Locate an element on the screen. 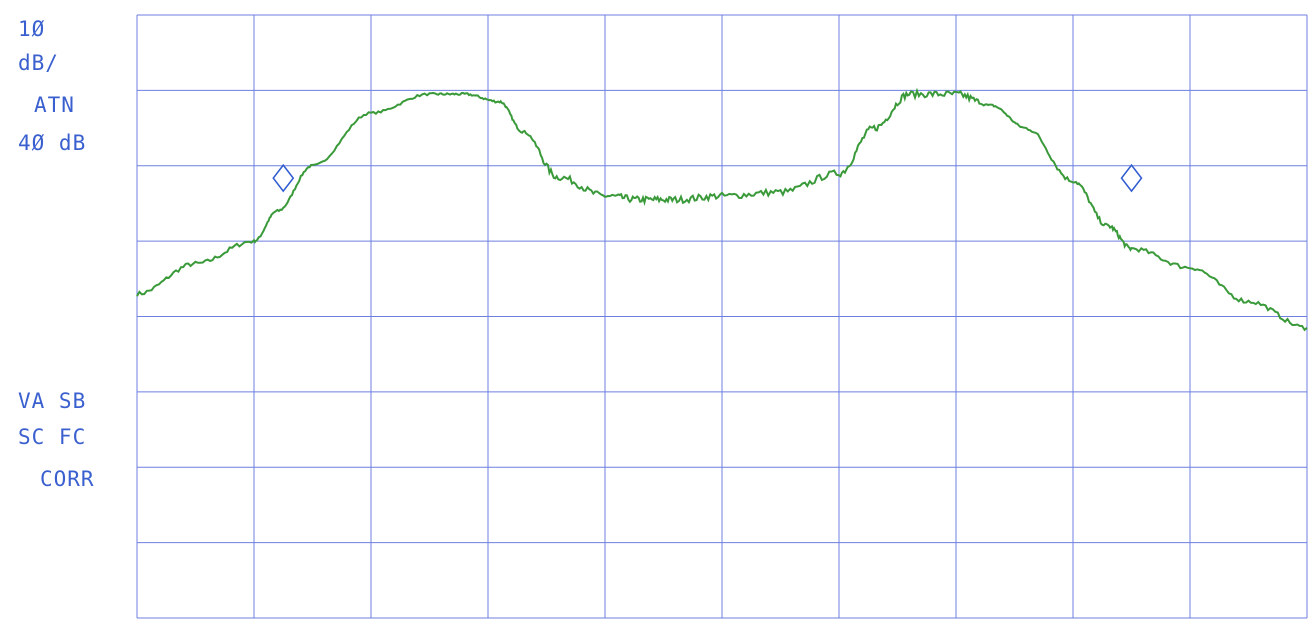 The width and height of the screenshot is (1310, 620). atn-value-label: 4Ø dB is located at coordinates (52, 143).